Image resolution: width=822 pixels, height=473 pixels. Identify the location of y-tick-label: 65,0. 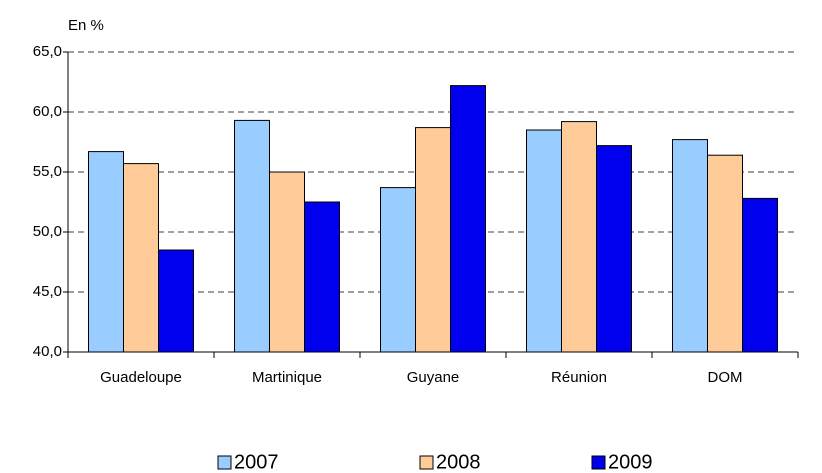
(47, 51).